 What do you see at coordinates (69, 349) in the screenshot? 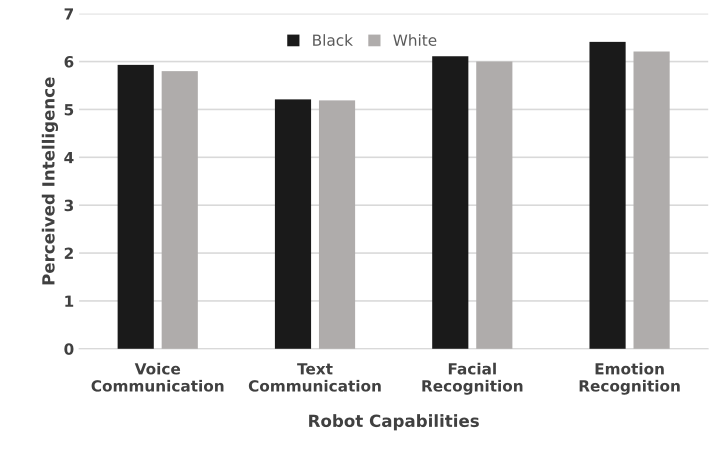
I see `y-tick-label: 0` at bounding box center [69, 349].